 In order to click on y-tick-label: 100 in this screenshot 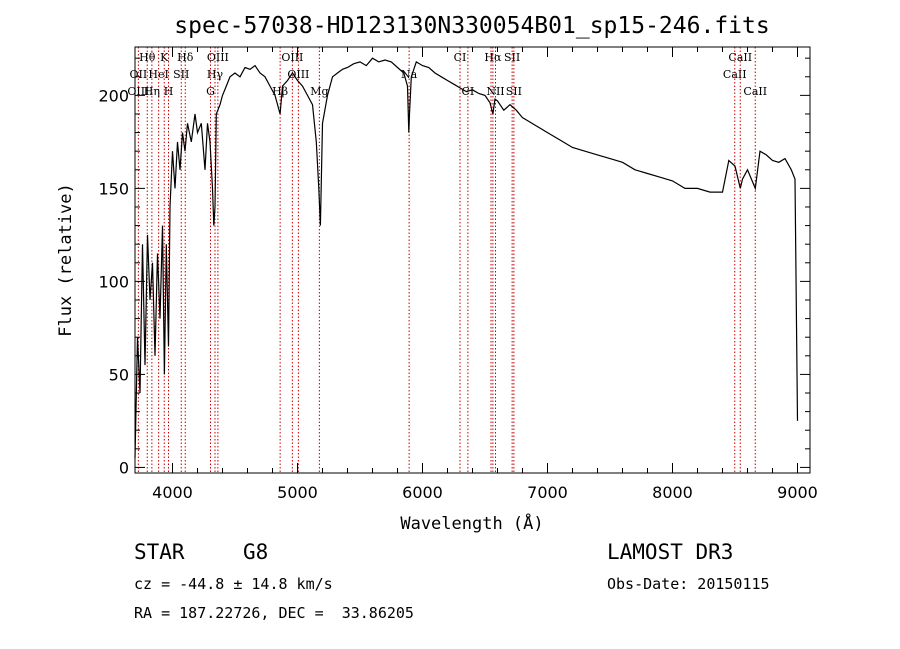, I will do `click(113, 281)`.